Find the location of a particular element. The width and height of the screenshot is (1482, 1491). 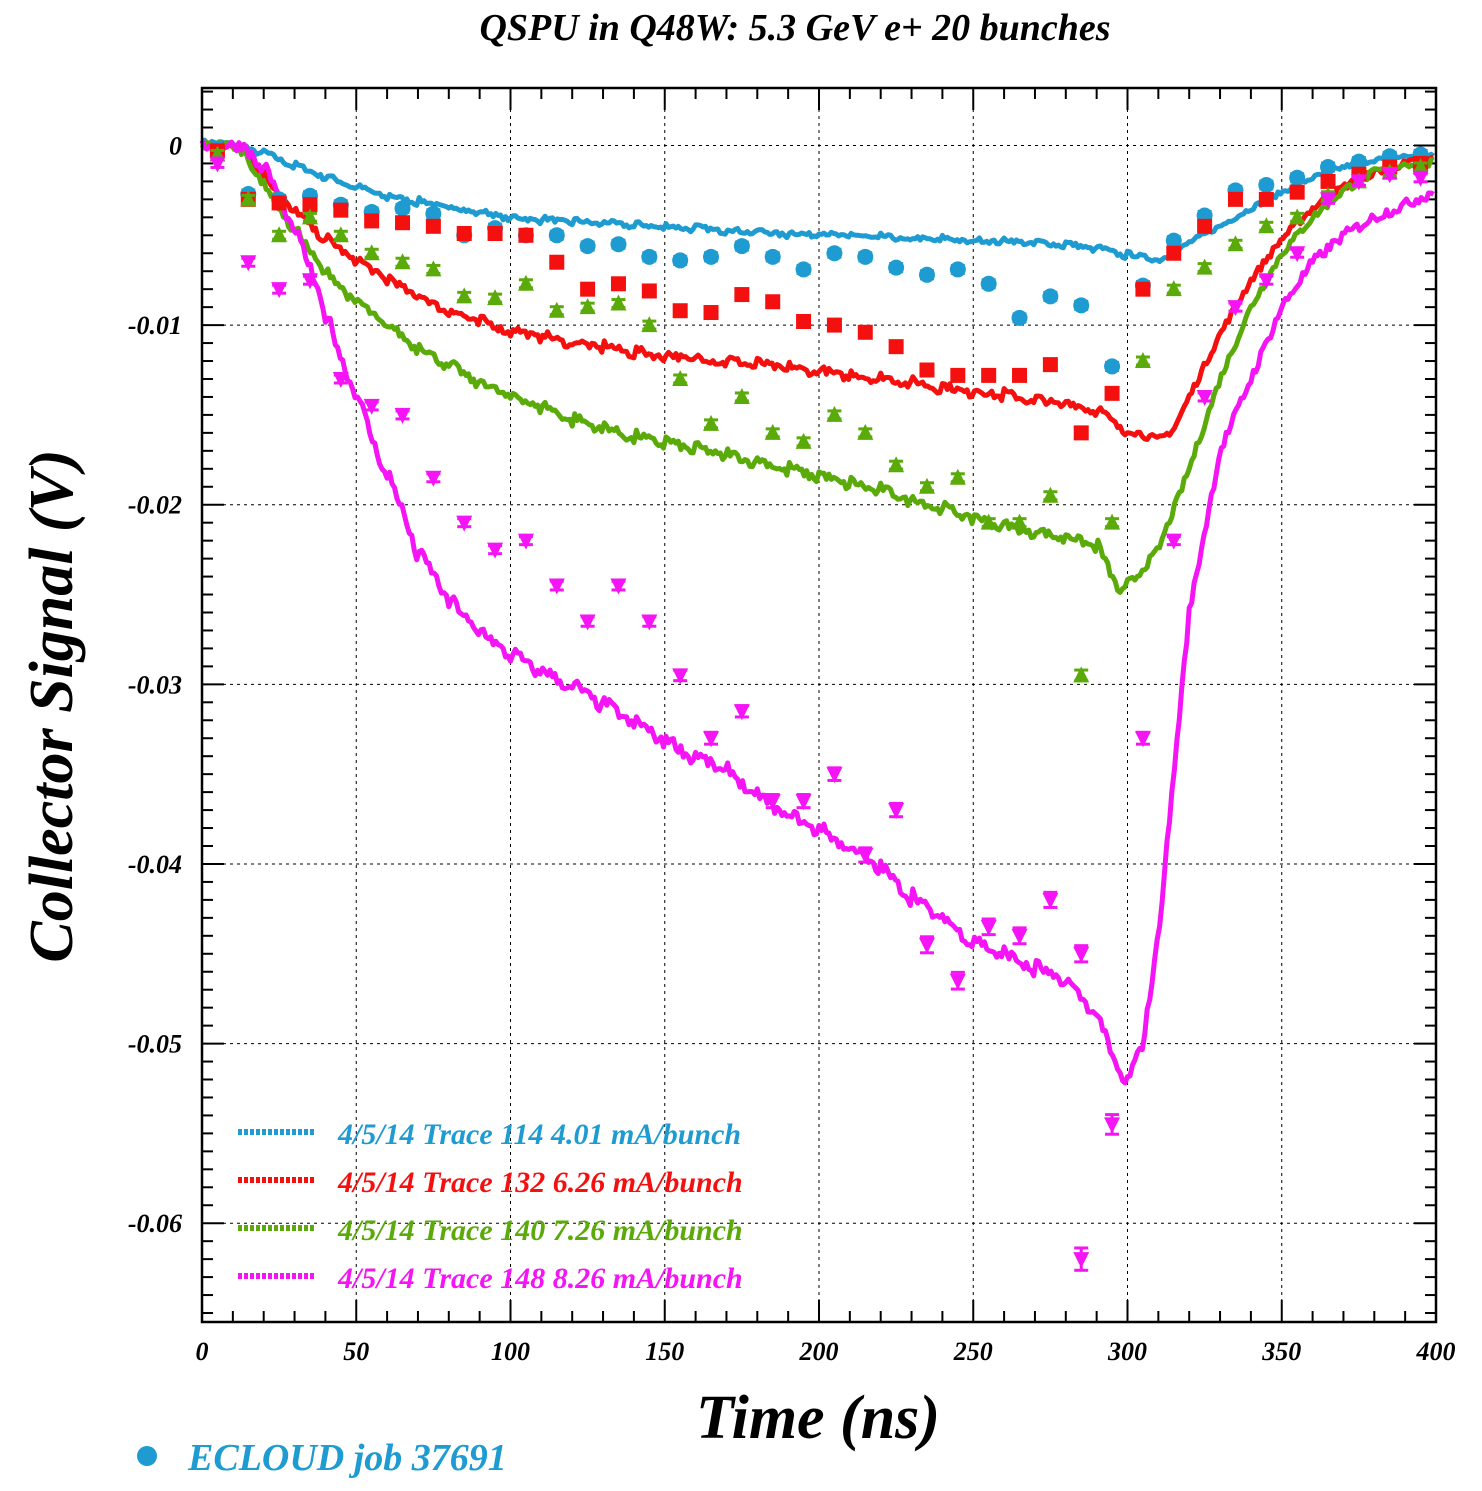

x-tick-label: 350 is located at coordinates (1281, 1351).